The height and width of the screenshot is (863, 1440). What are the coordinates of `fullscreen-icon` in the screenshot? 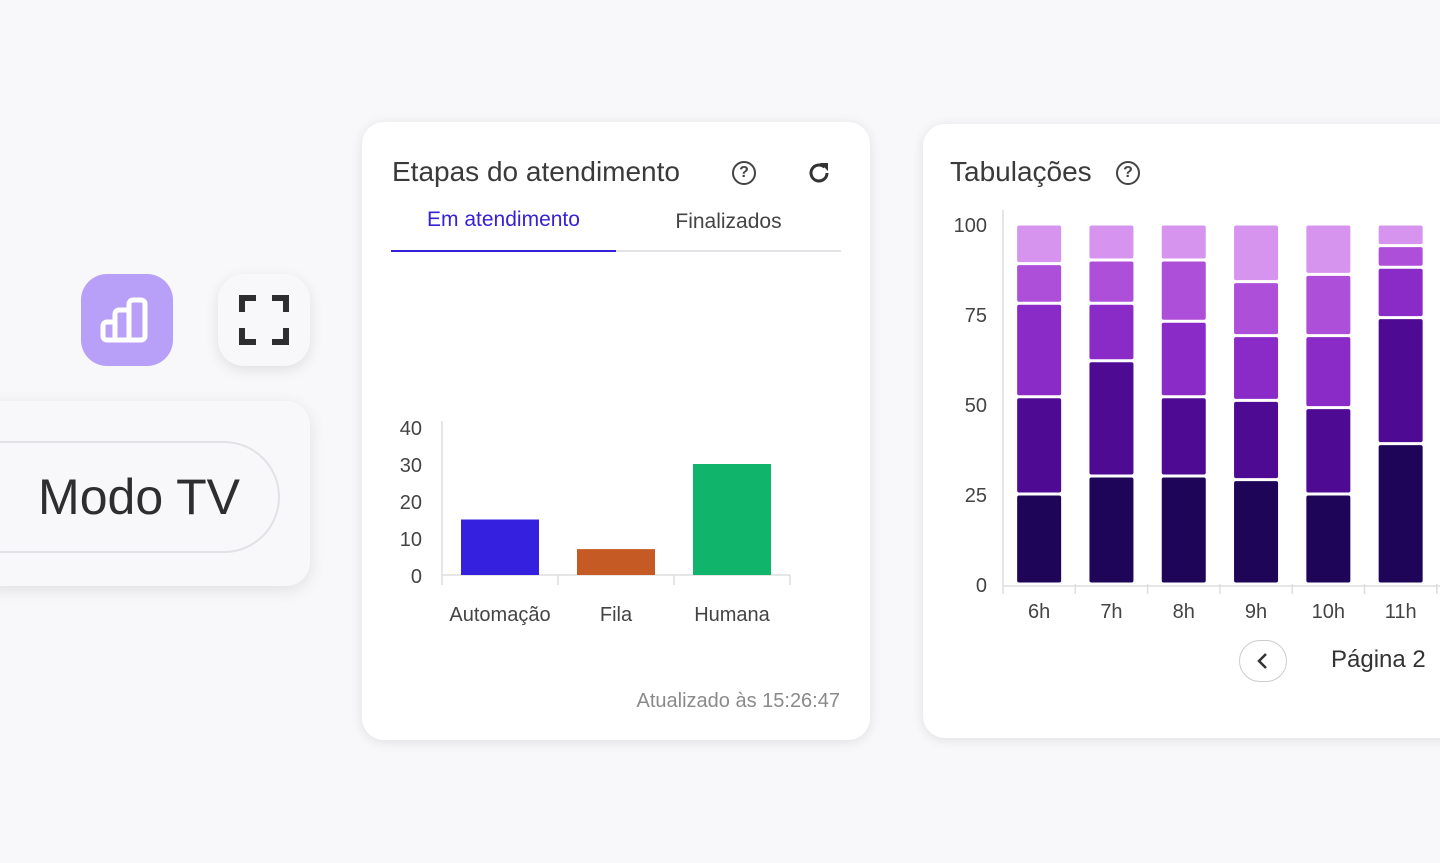 It's located at (264, 320).